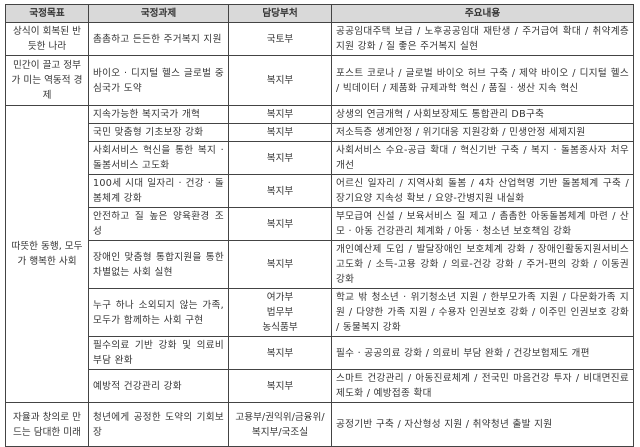 This screenshot has height=447, width=640. What do you see at coordinates (158, 353) in the screenshot?
I see `task-cell: 필수의료 기반 강화 및 의료비 부담 완화` at bounding box center [158, 353].